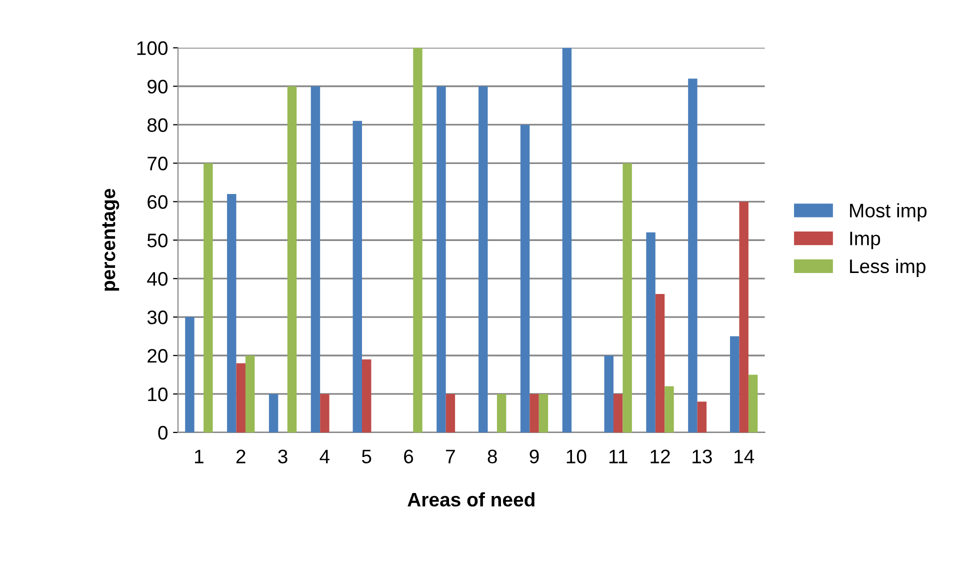  What do you see at coordinates (157, 317) in the screenshot?
I see `y-tick-label: 30` at bounding box center [157, 317].